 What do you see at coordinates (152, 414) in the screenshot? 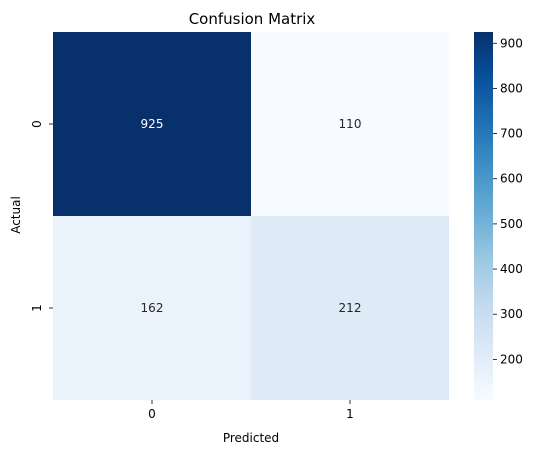
I see `x-tick-label-0: 0` at bounding box center [152, 414].